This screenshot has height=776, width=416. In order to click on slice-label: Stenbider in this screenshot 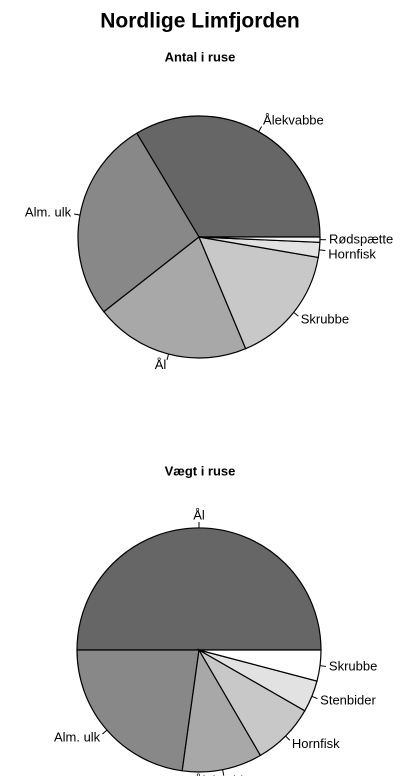, I will do `click(348, 699)`.